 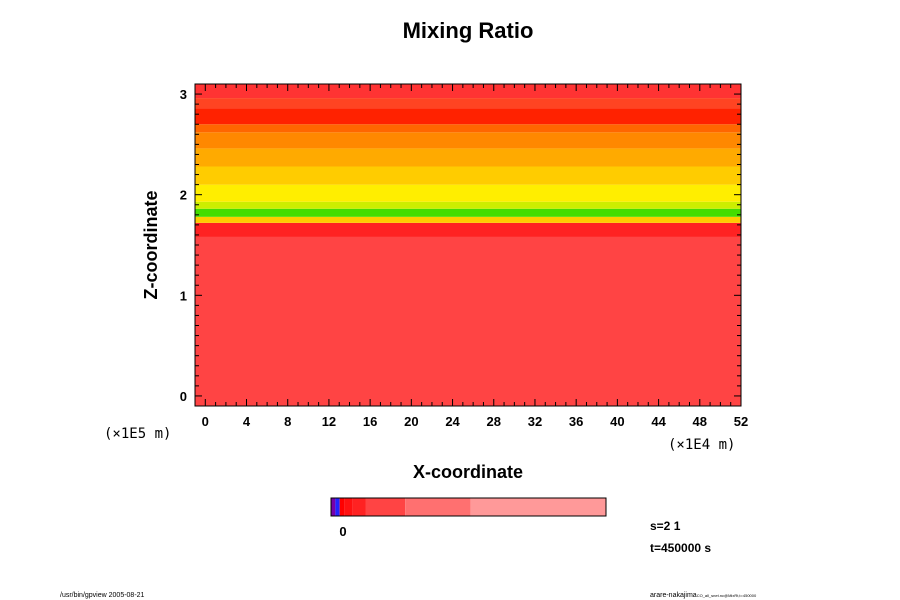 I want to click on y-tick-label: 0, so click(x=183, y=396).